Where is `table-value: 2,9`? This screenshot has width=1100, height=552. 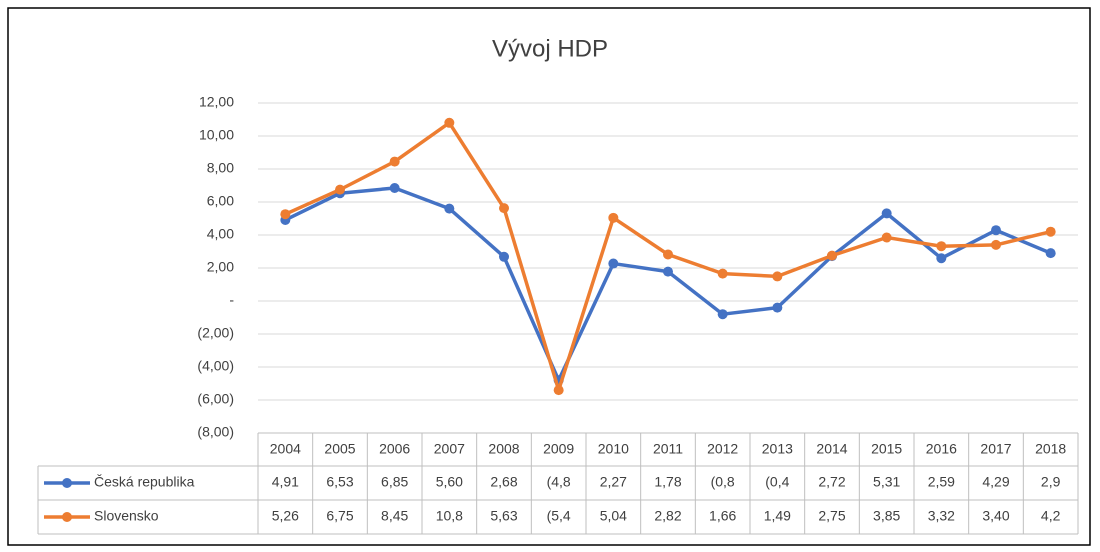 table-value: 2,9 is located at coordinates (1051, 482).